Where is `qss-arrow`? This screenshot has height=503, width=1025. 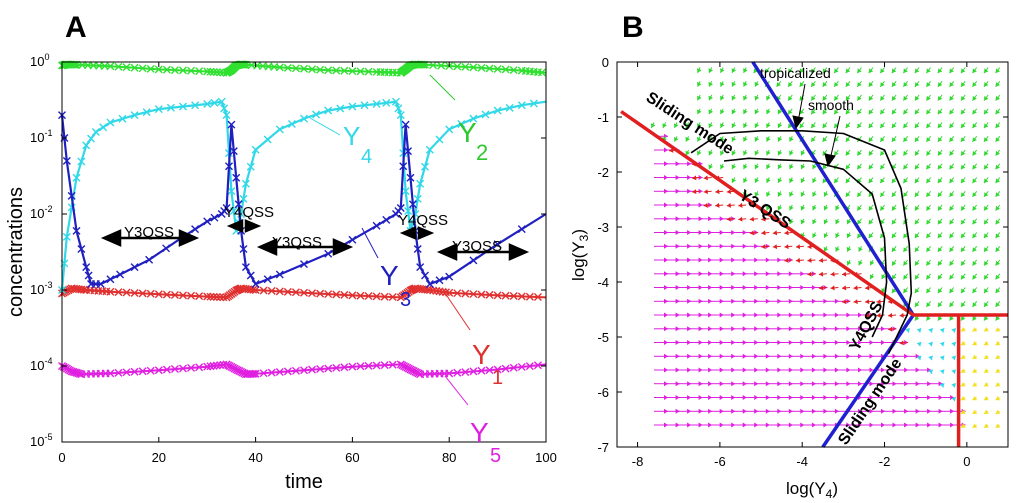 qss-arrow is located at coordinates (150, 238).